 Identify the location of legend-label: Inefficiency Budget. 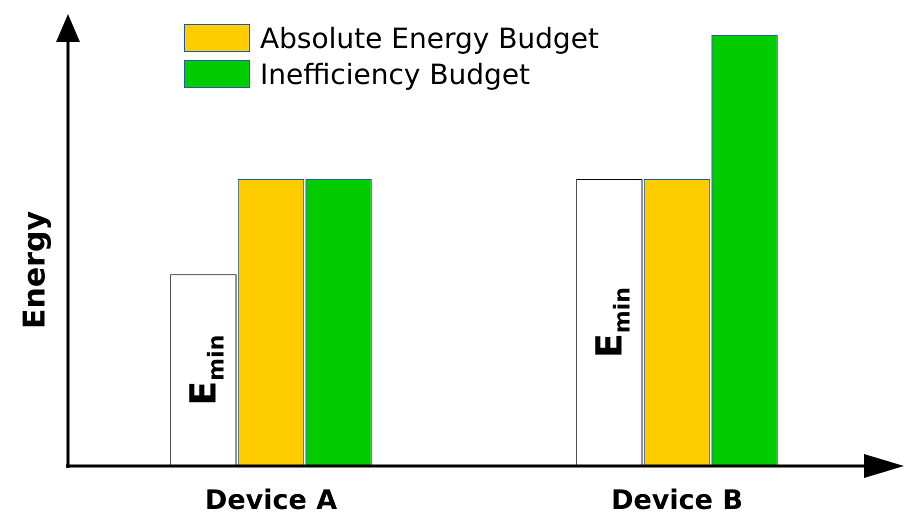
(395, 74).